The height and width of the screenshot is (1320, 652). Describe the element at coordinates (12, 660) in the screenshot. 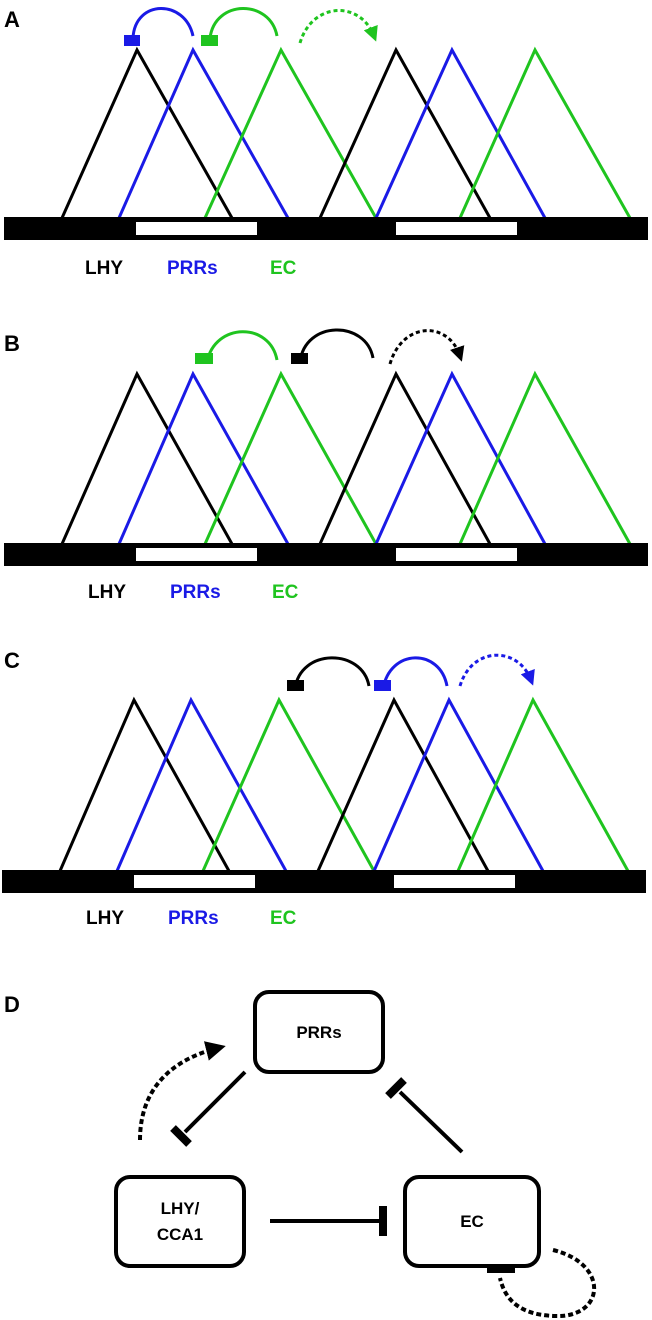

I see `panel-label: C` at that location.